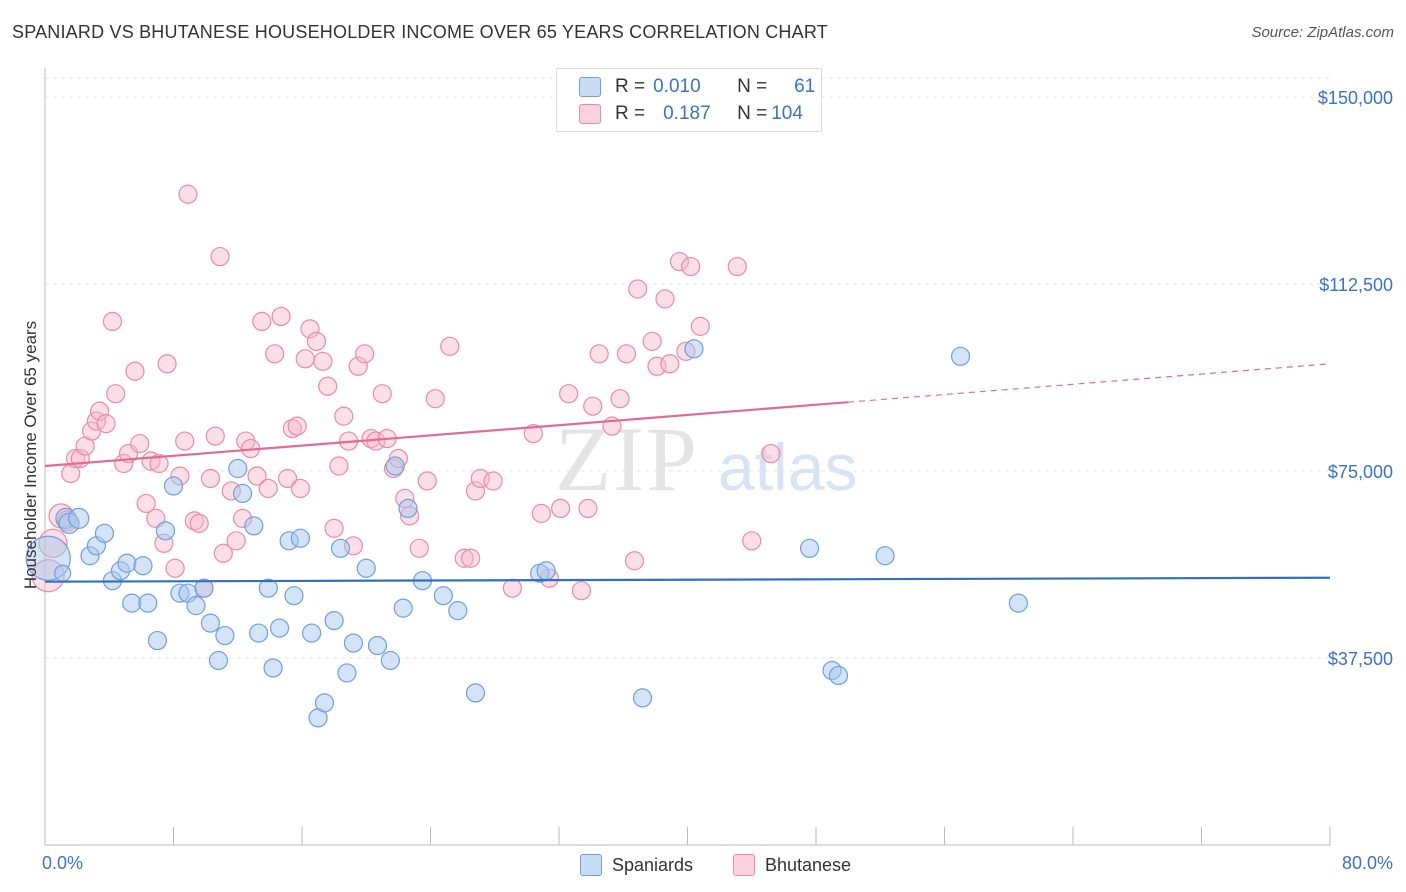 The width and height of the screenshot is (1406, 892). Describe the element at coordinates (591, 865) in the screenshot. I see `spaniards-swatch` at that location.